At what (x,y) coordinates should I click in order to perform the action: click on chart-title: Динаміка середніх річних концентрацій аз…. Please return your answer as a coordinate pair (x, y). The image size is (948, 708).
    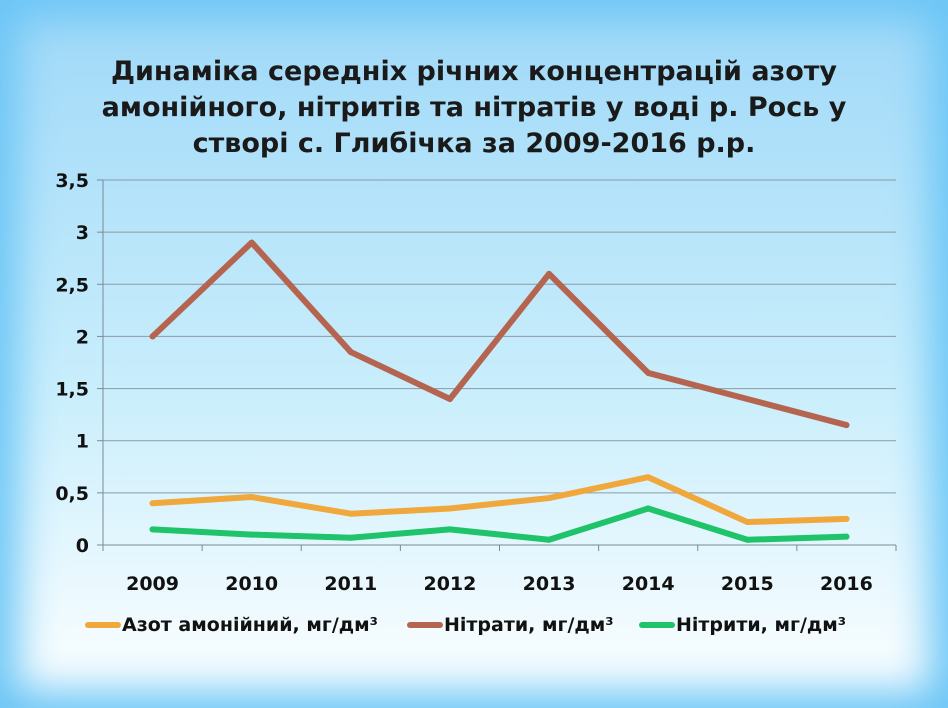
    Looking at the image, I should click on (474, 107).